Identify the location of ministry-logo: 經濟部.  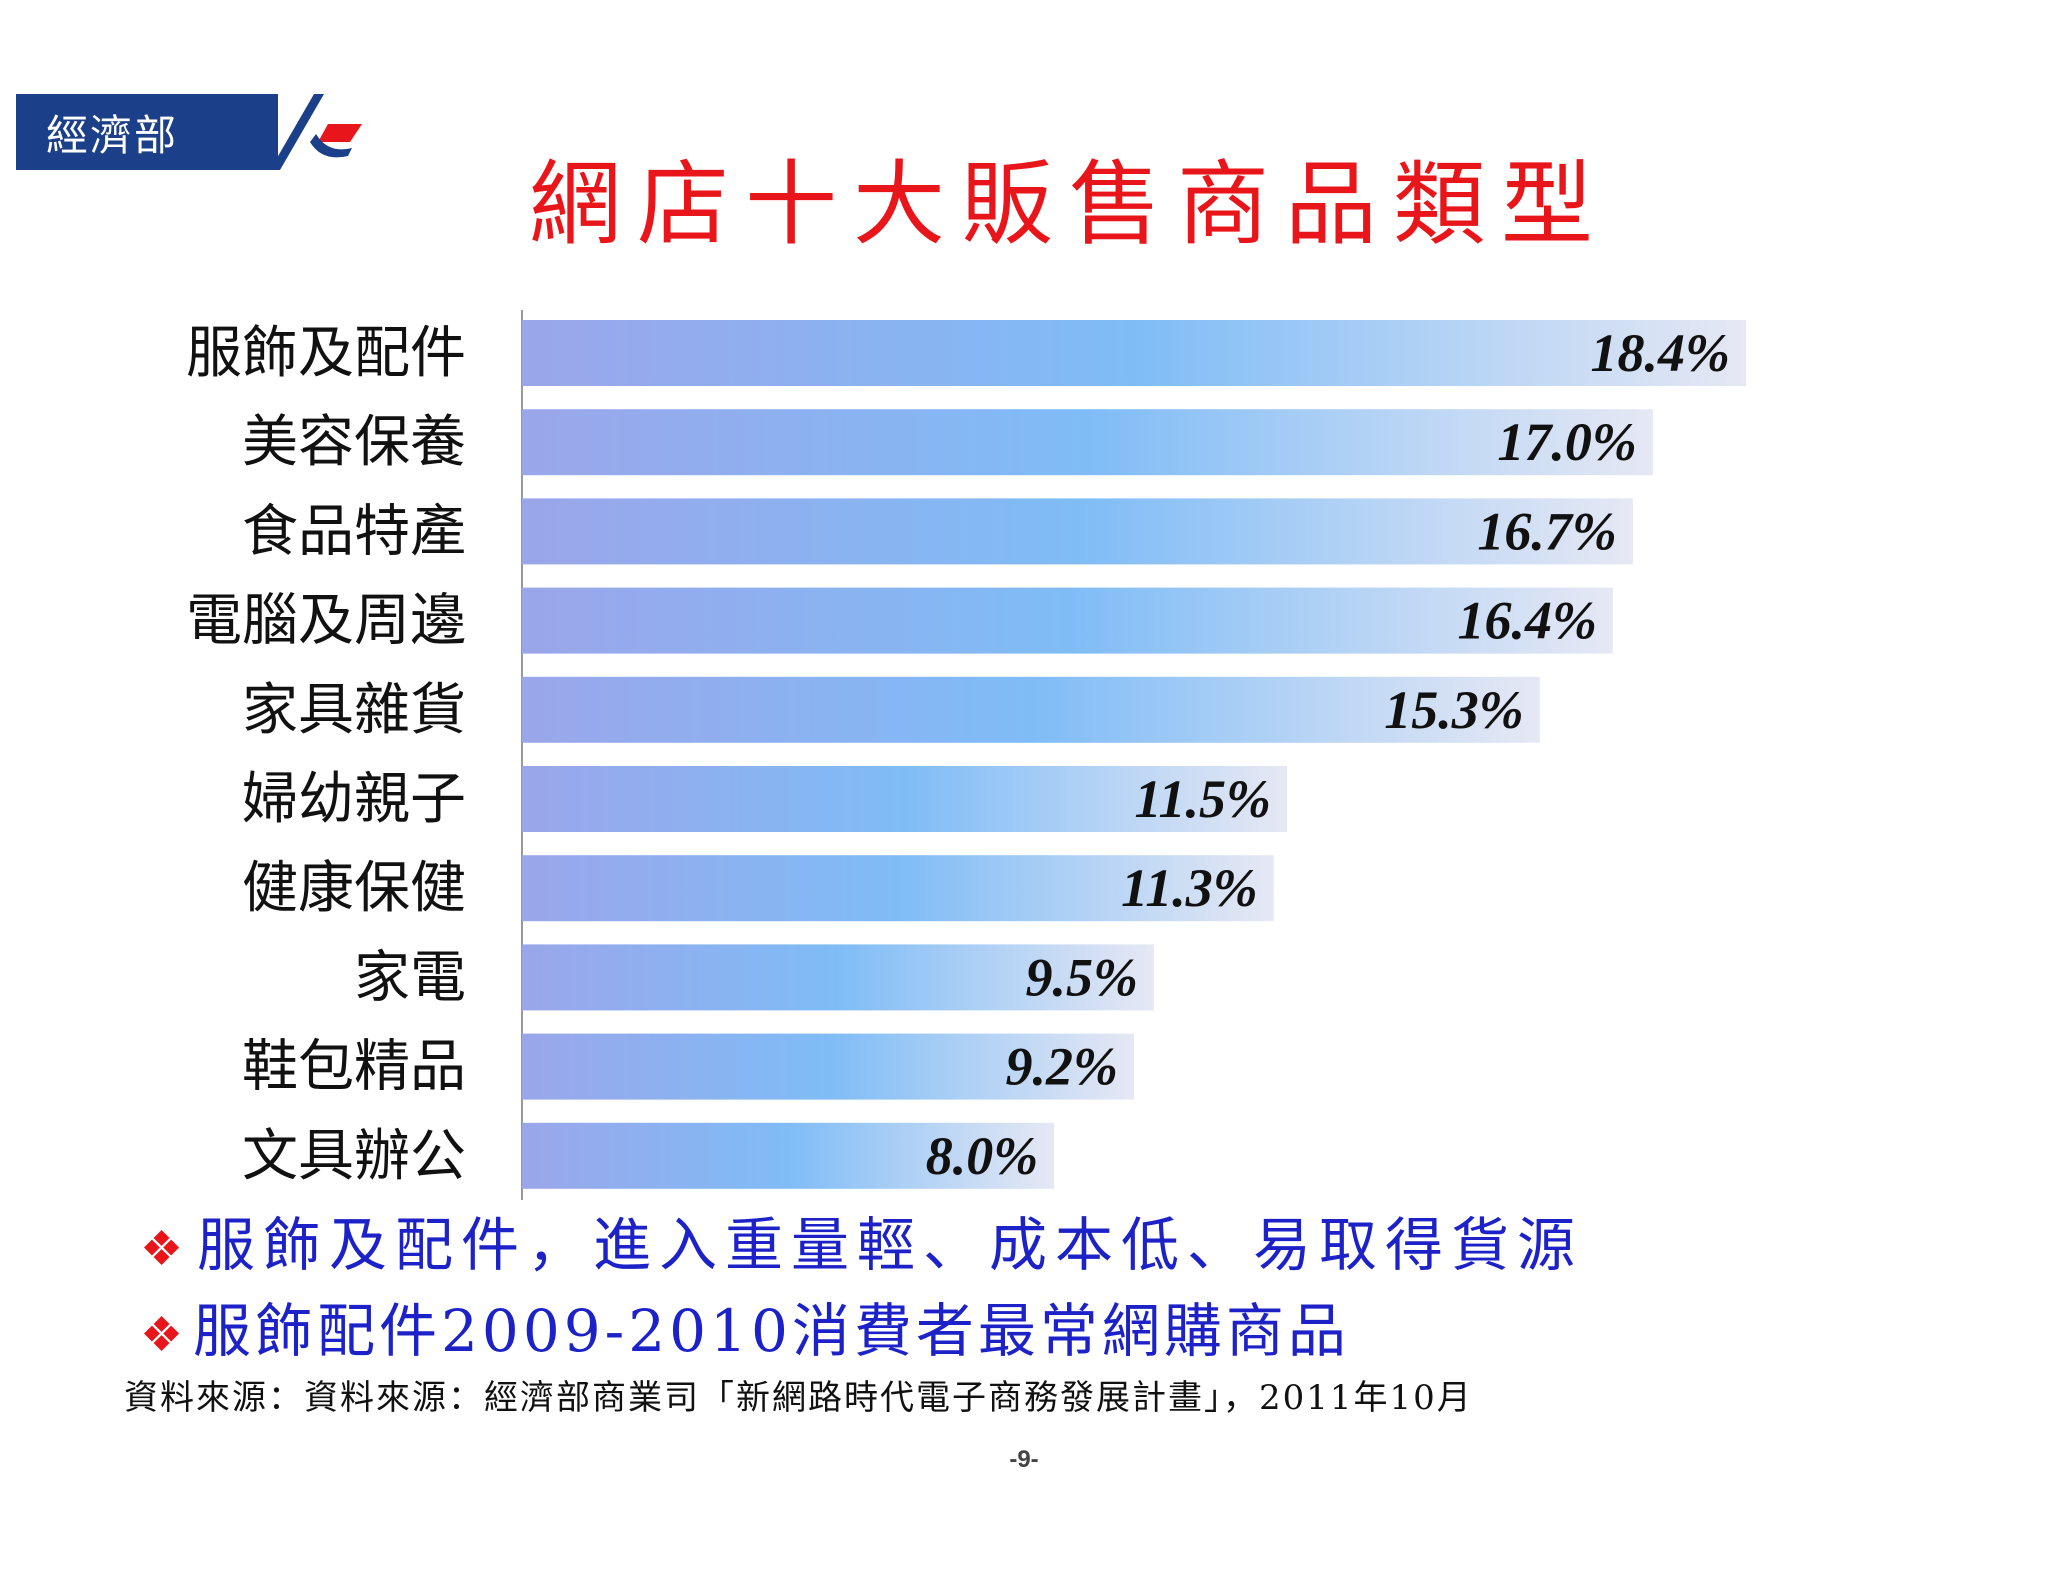
(147, 132).